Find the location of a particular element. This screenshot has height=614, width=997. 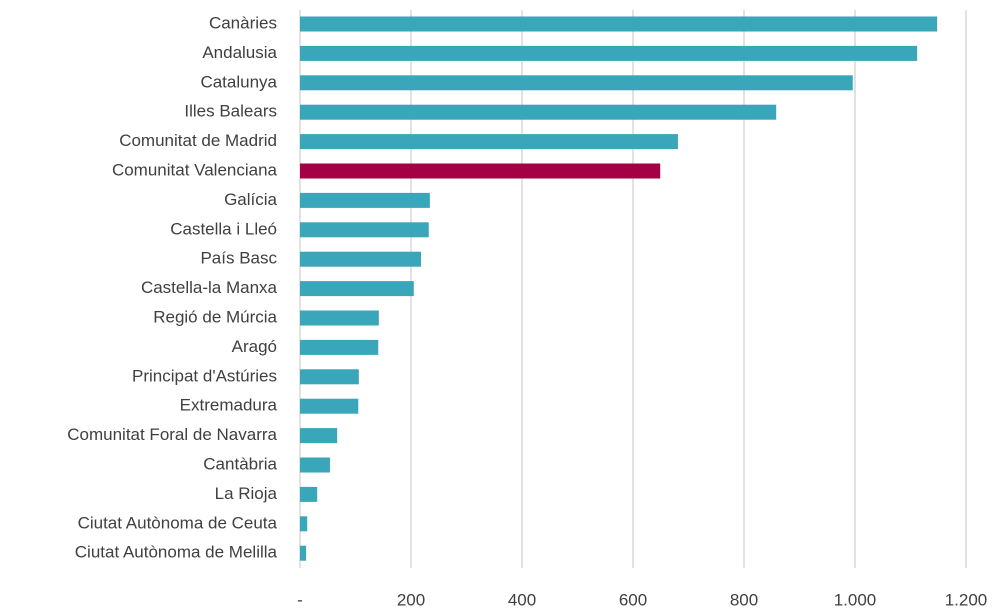

y-tick-label: Catalunya is located at coordinates (238, 81).